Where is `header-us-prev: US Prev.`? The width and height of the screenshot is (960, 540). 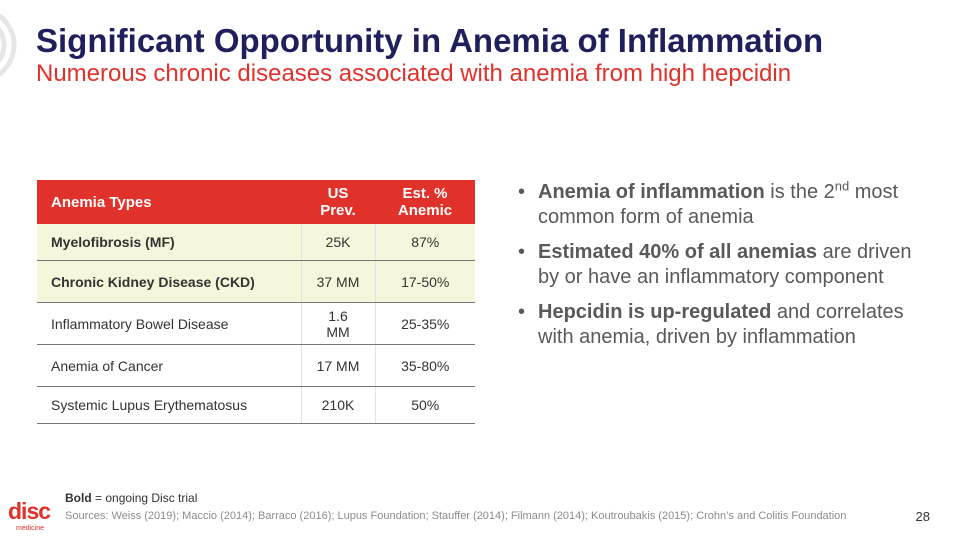
header-us-prev: US Prev. is located at coordinates (338, 202).